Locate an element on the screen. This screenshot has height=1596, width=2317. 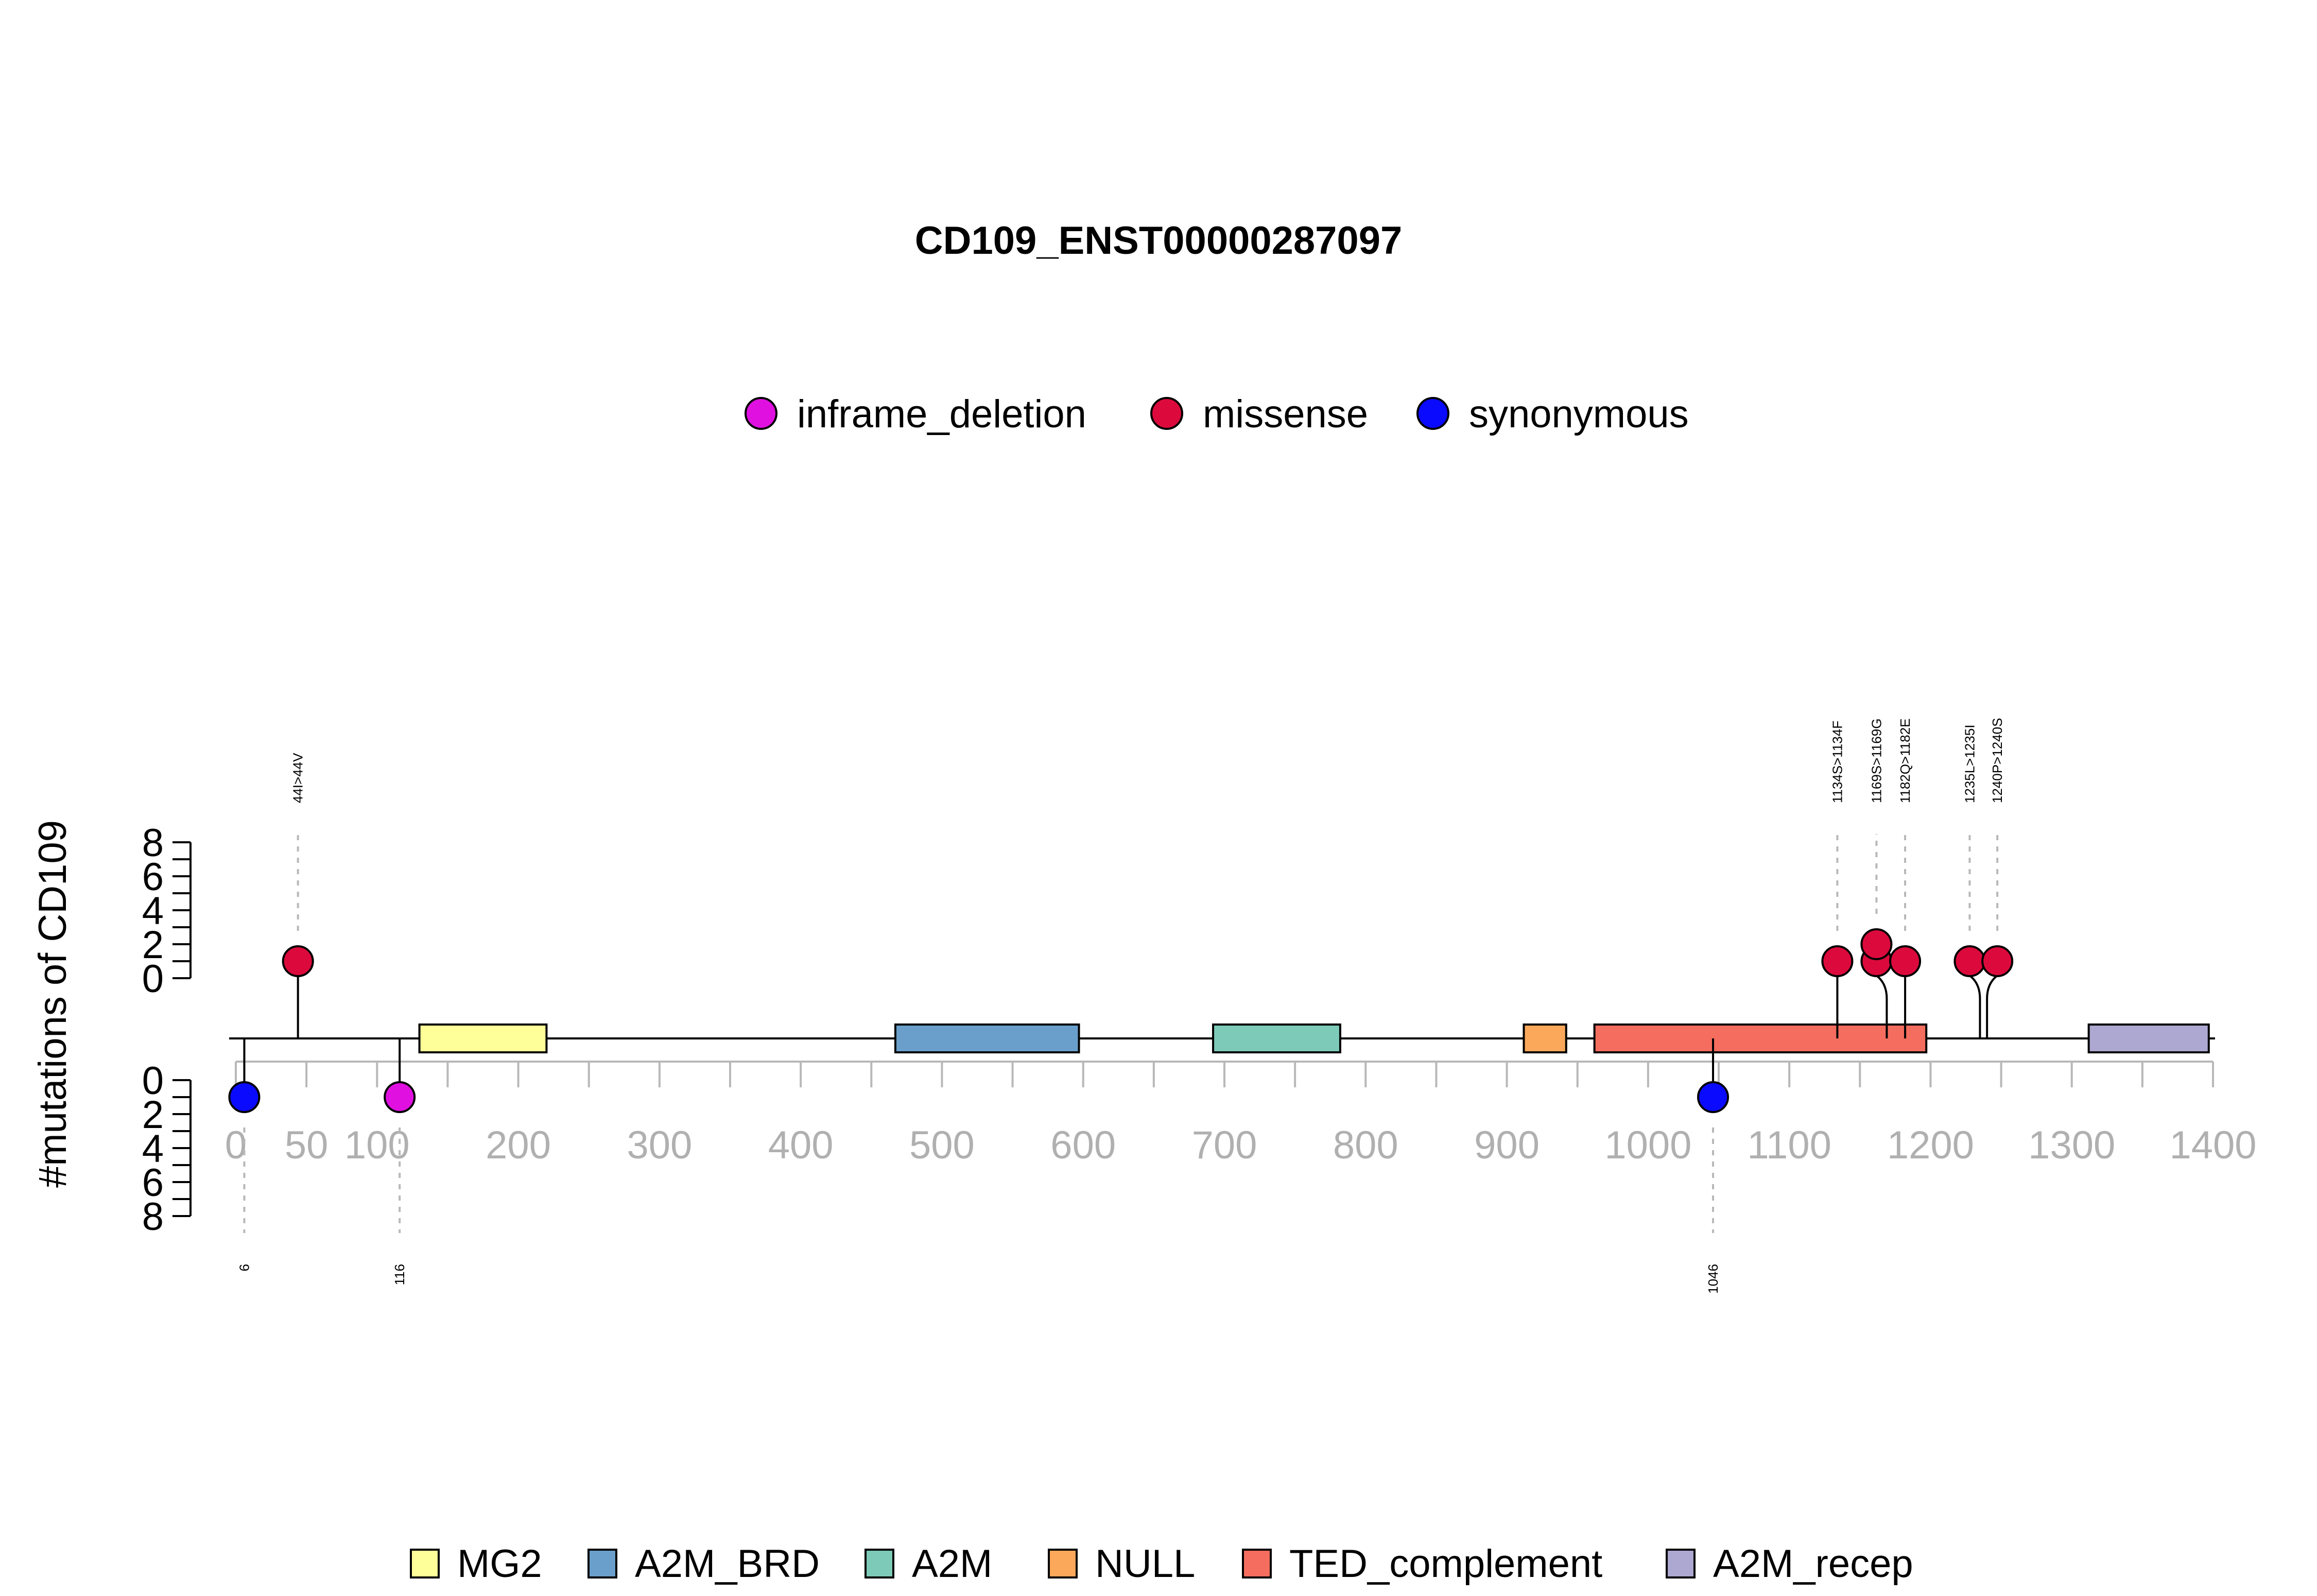
x-tick-label: 800 is located at coordinates (1365, 1145).